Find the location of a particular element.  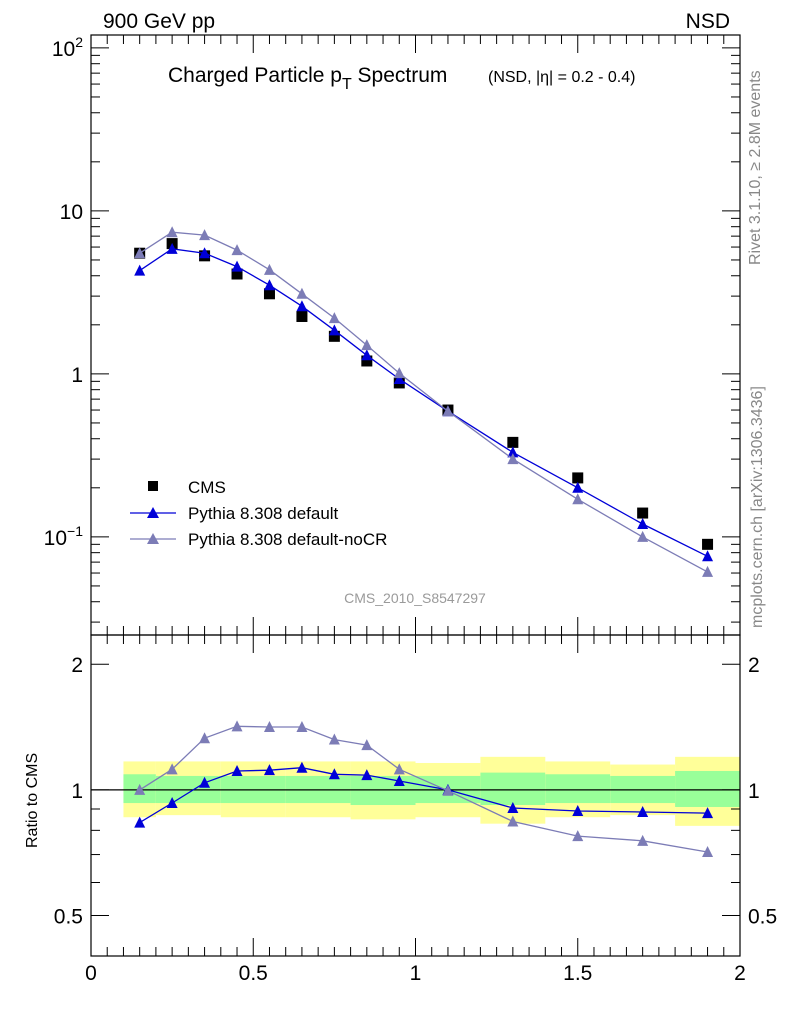

legend-label-cms: CMS is located at coordinates (207, 487).